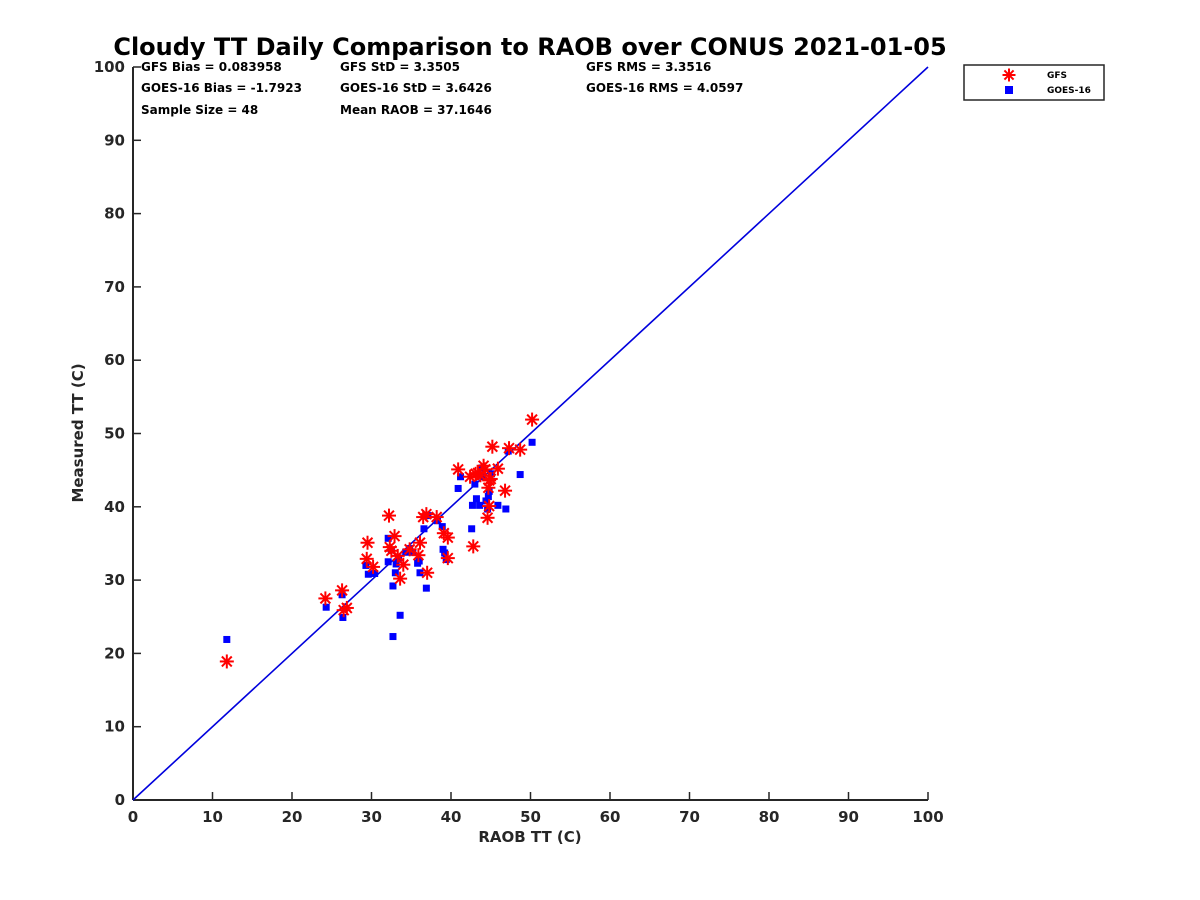 The image size is (1200, 900). Describe the element at coordinates (1057, 76) in the screenshot. I see `legend-gfs-label: GFS` at that location.